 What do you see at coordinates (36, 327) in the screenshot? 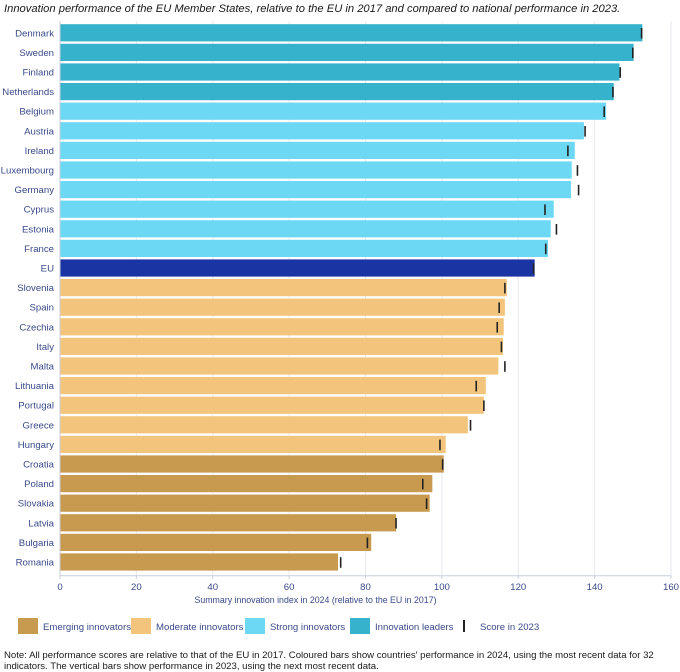
I see `category-label-czechia: Czechia` at bounding box center [36, 327].